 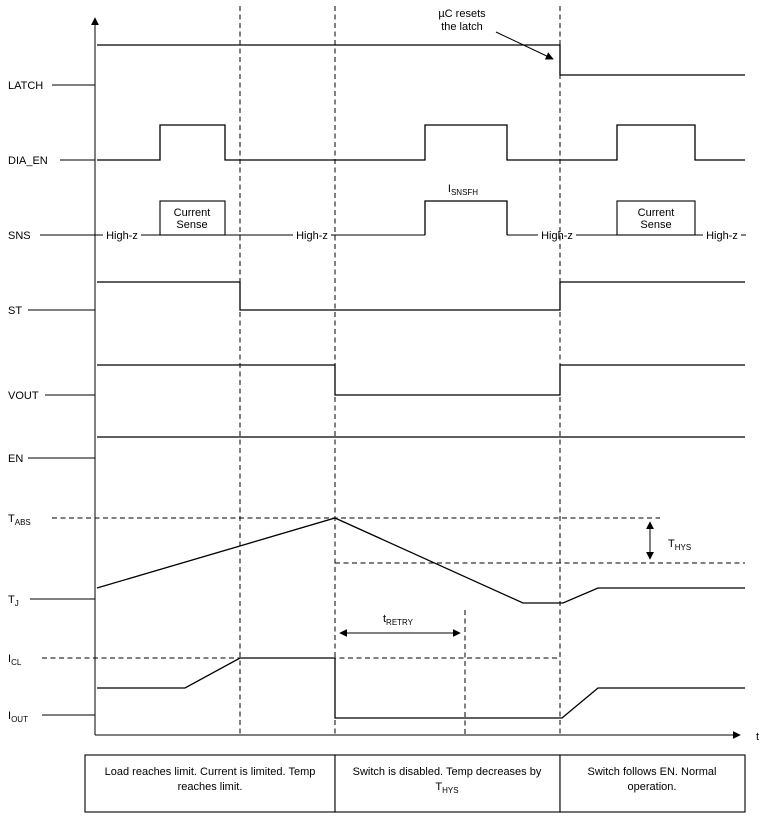 What do you see at coordinates (462, 14) in the screenshot?
I see `uc-reset-annotation-line1: µC resets` at bounding box center [462, 14].